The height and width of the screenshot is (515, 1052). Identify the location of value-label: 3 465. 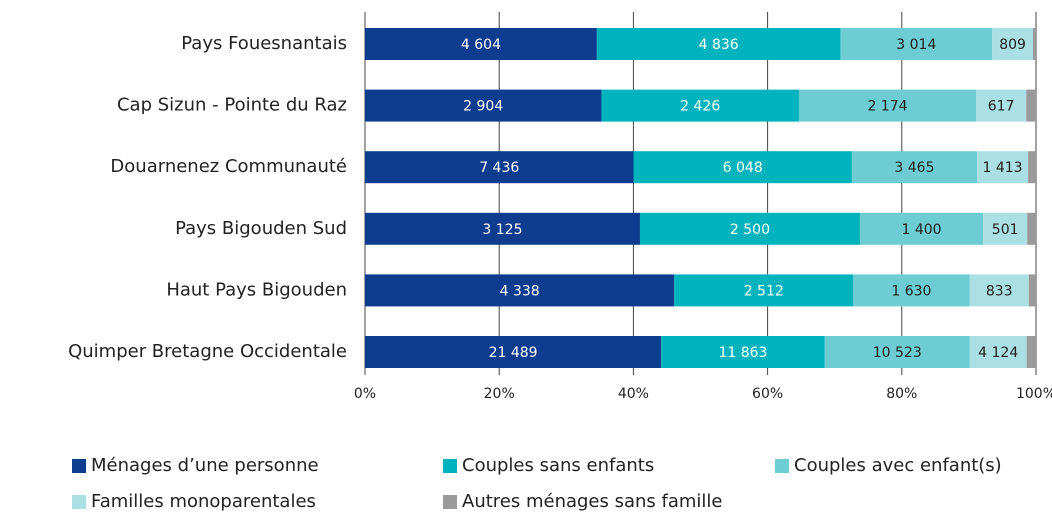
(914, 168).